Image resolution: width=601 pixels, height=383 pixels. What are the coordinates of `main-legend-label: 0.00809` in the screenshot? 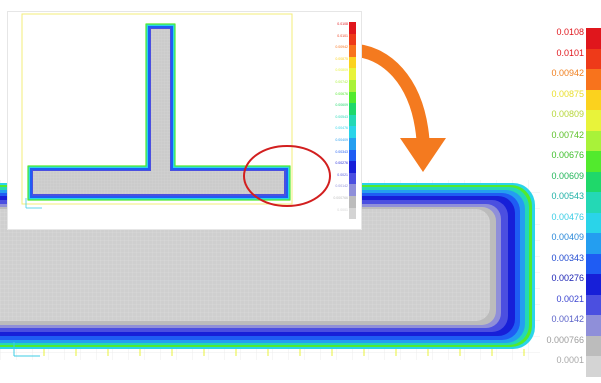 It's located at (567, 114).